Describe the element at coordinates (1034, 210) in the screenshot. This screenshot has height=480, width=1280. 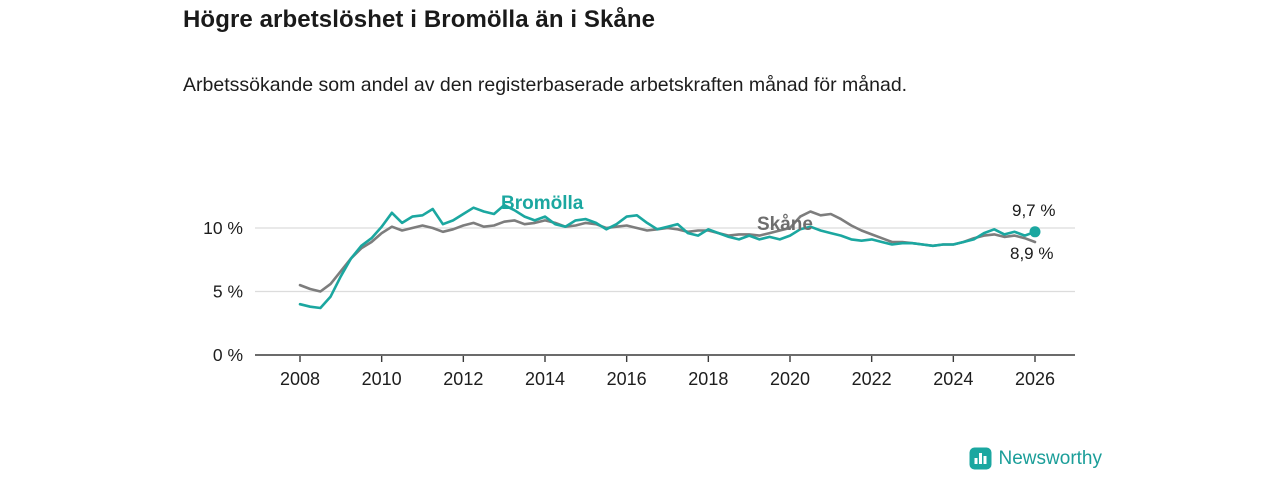
I see `end-value-bromolla: 9,7 %` at that location.